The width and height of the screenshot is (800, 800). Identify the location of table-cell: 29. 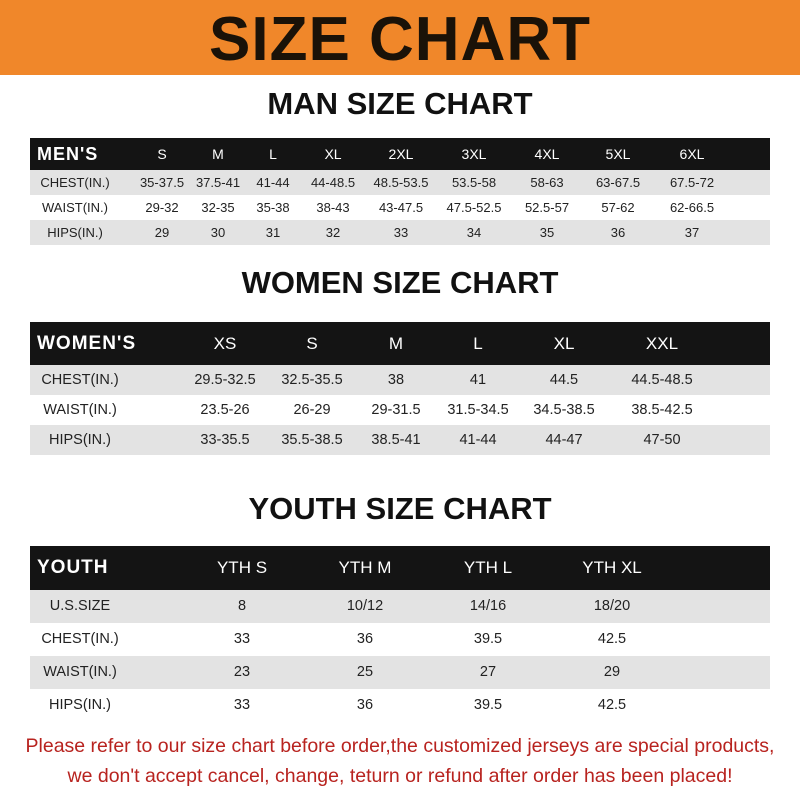
(162, 232).